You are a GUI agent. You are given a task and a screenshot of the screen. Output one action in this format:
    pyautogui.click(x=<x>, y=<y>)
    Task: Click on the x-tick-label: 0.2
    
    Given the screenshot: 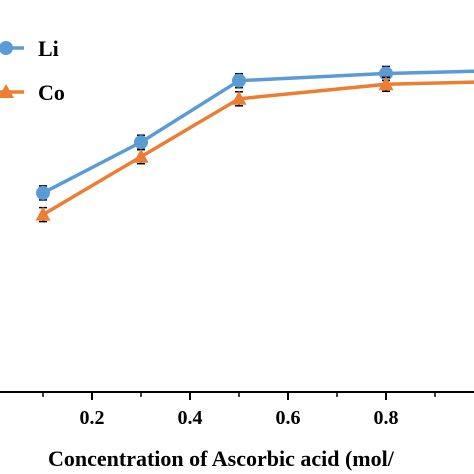 What is the action you would take?
    pyautogui.click(x=92, y=418)
    